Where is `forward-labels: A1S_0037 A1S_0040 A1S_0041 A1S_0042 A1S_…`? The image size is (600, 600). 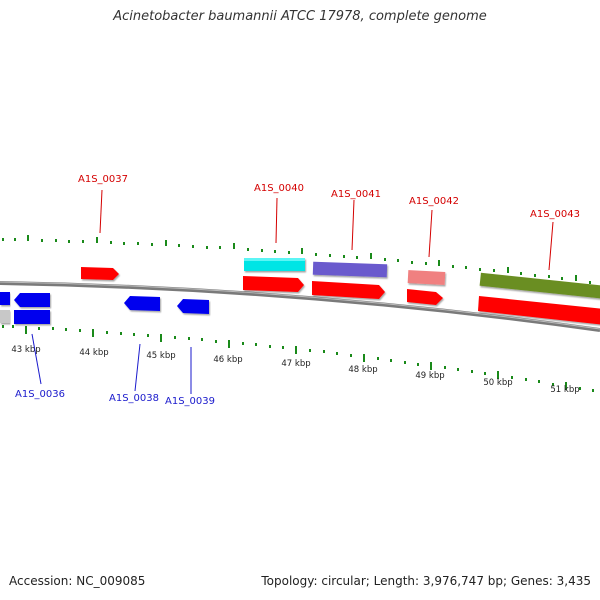
forward-labels: A1S_0037 A1S_0040 A1S_0041 A1S_0042 A1S_… is located at coordinates (329, 197).